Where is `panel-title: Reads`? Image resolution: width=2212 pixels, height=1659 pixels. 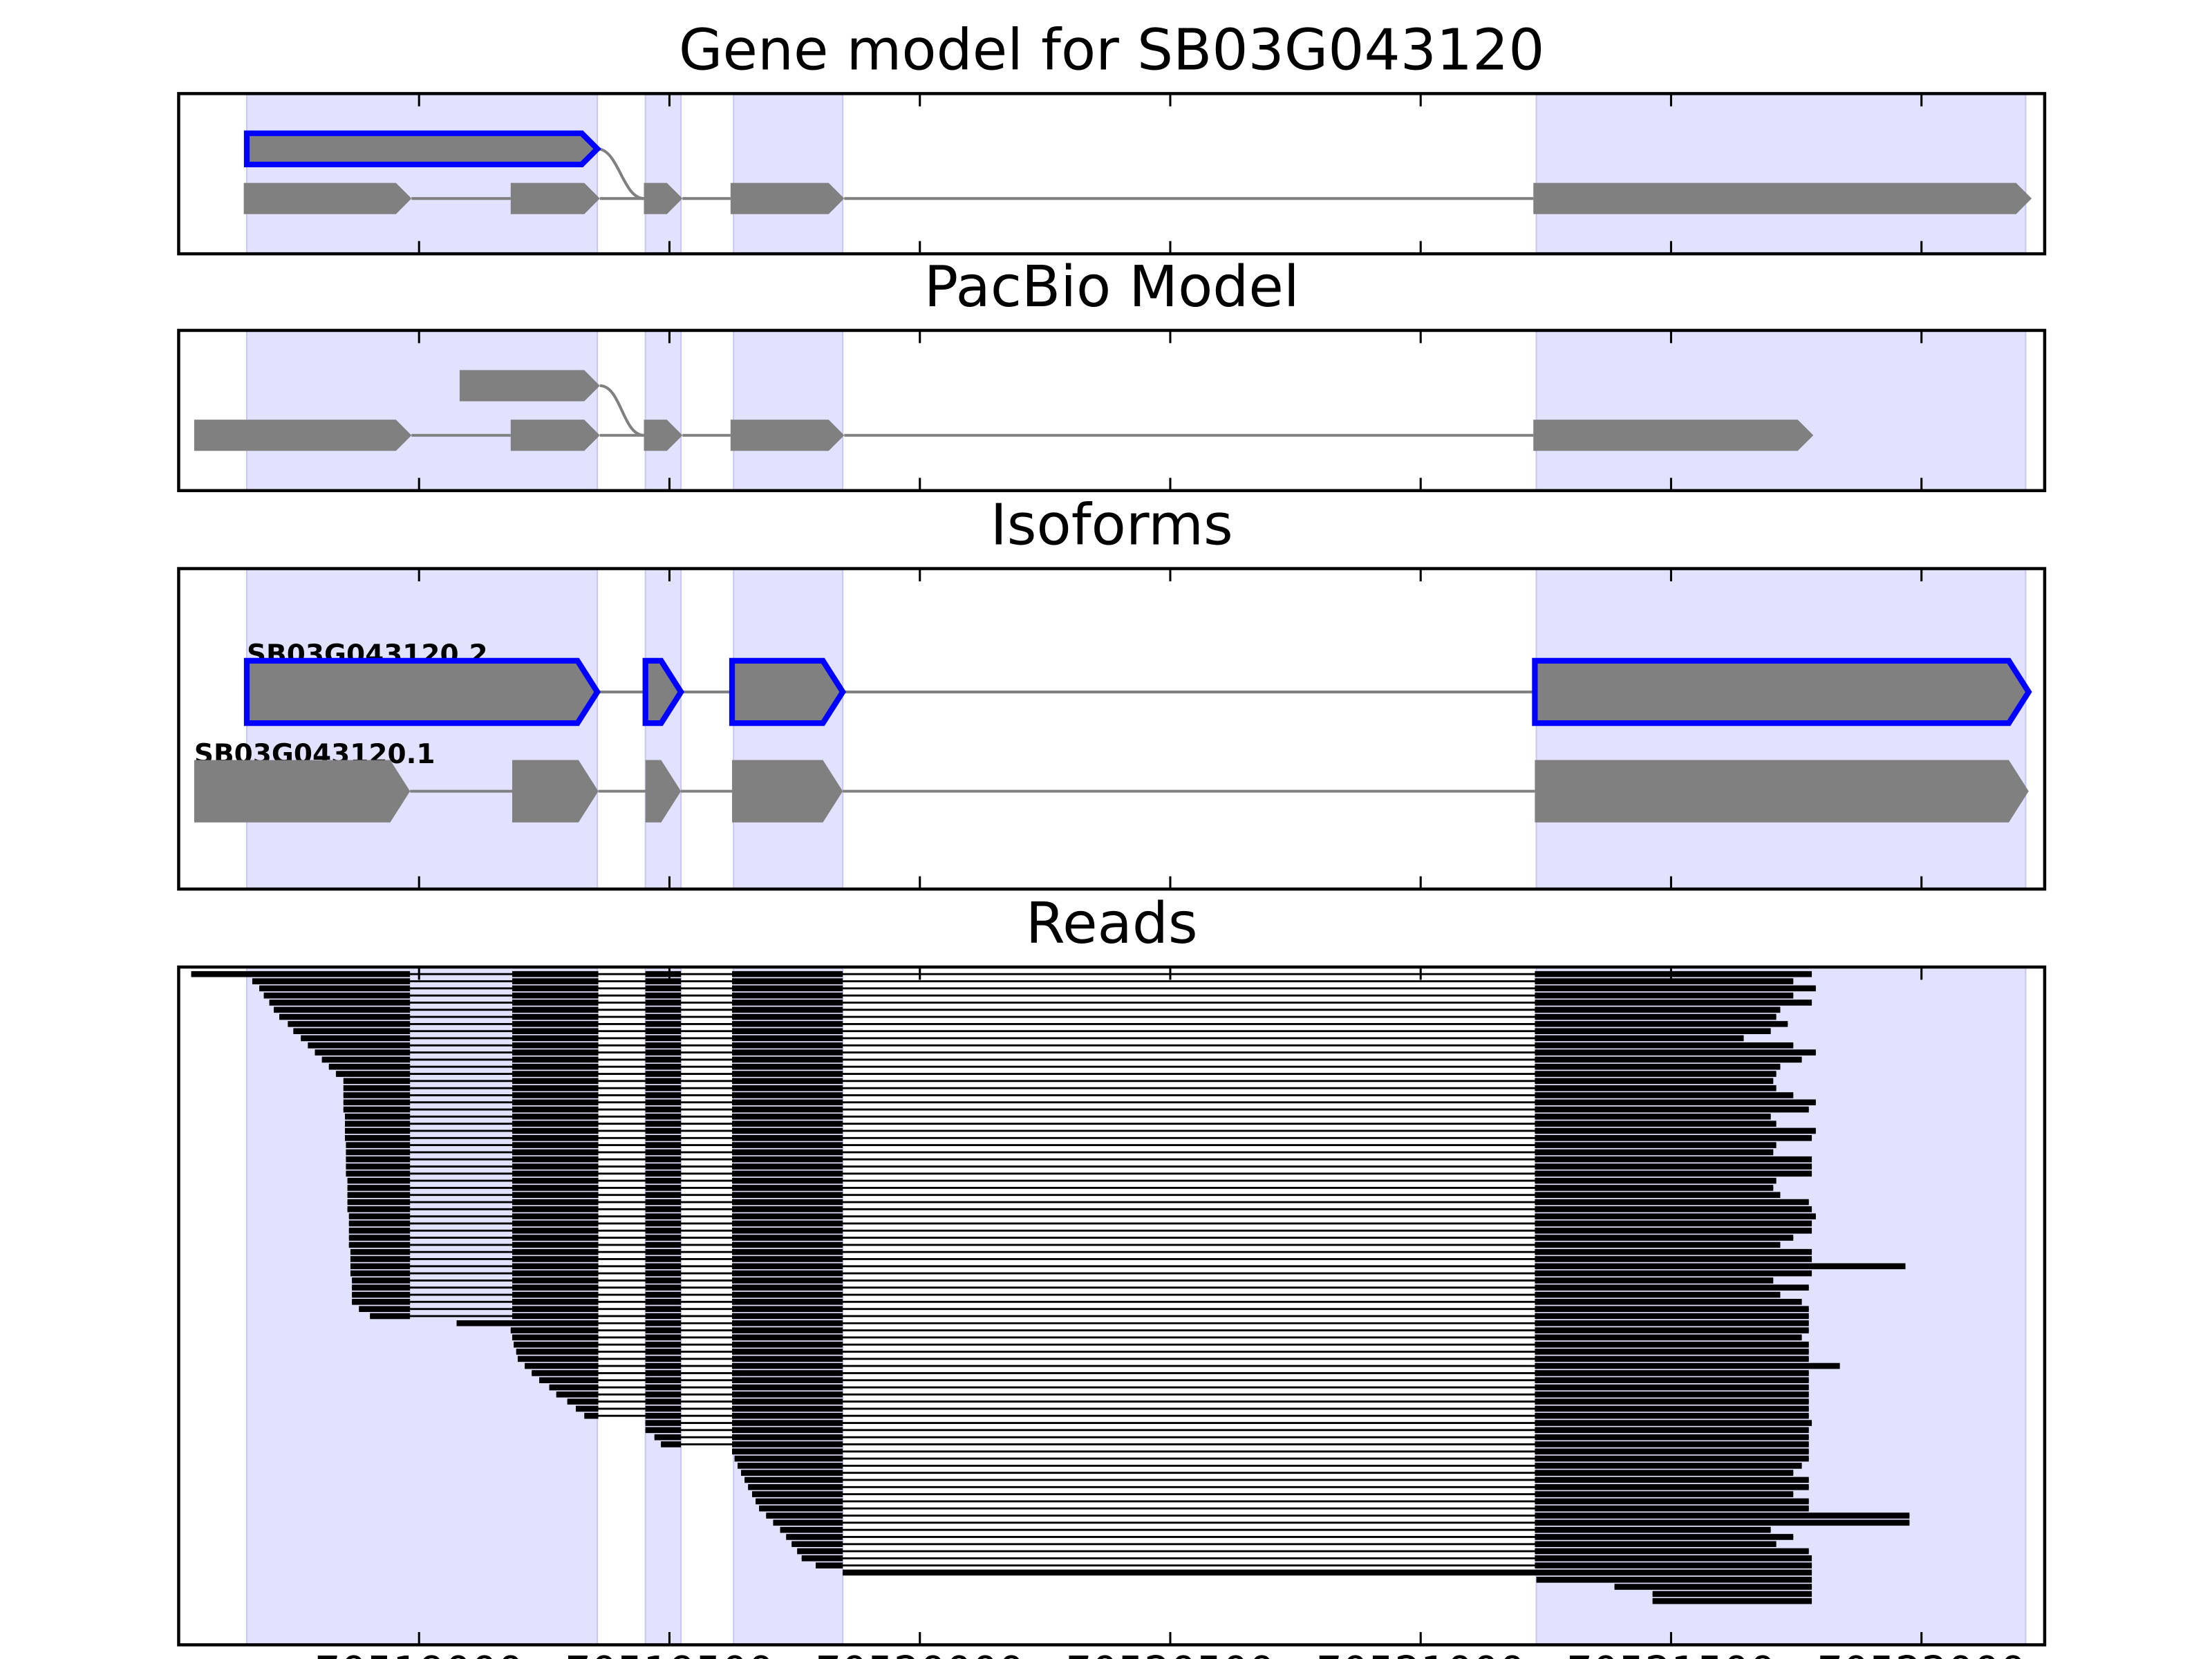
panel-title: Reads is located at coordinates (1112, 924).